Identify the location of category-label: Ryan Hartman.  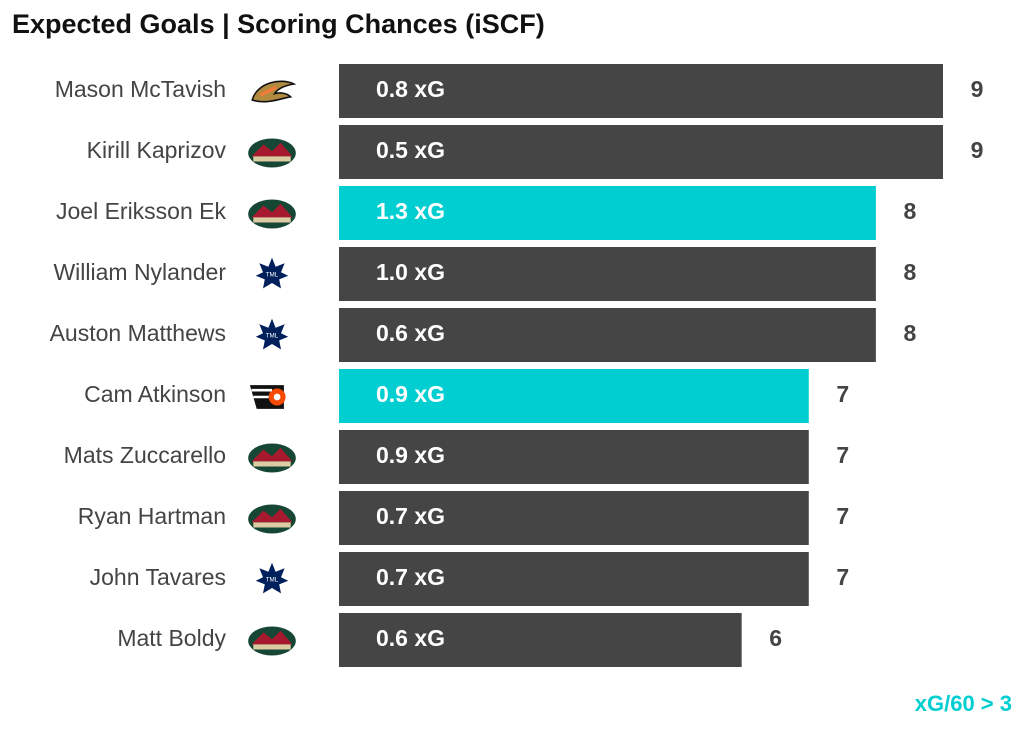
(152, 516).